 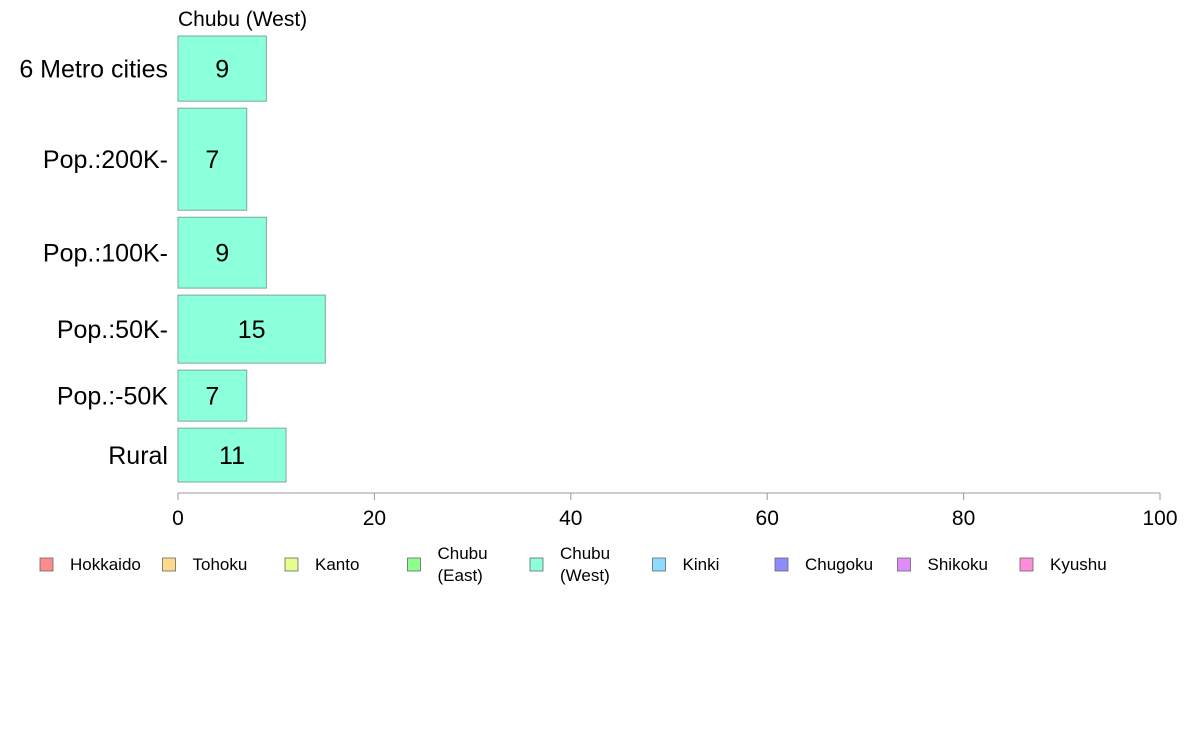 I want to click on legend-item: Chugoku, so click(x=823, y=564).